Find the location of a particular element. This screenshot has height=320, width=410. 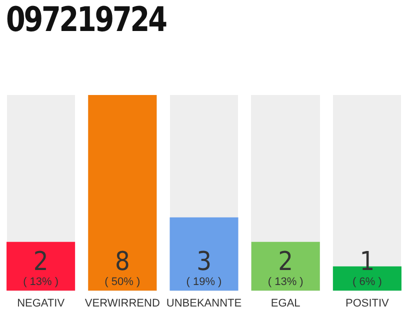

x-tick-label: EGAL is located at coordinates (285, 303).